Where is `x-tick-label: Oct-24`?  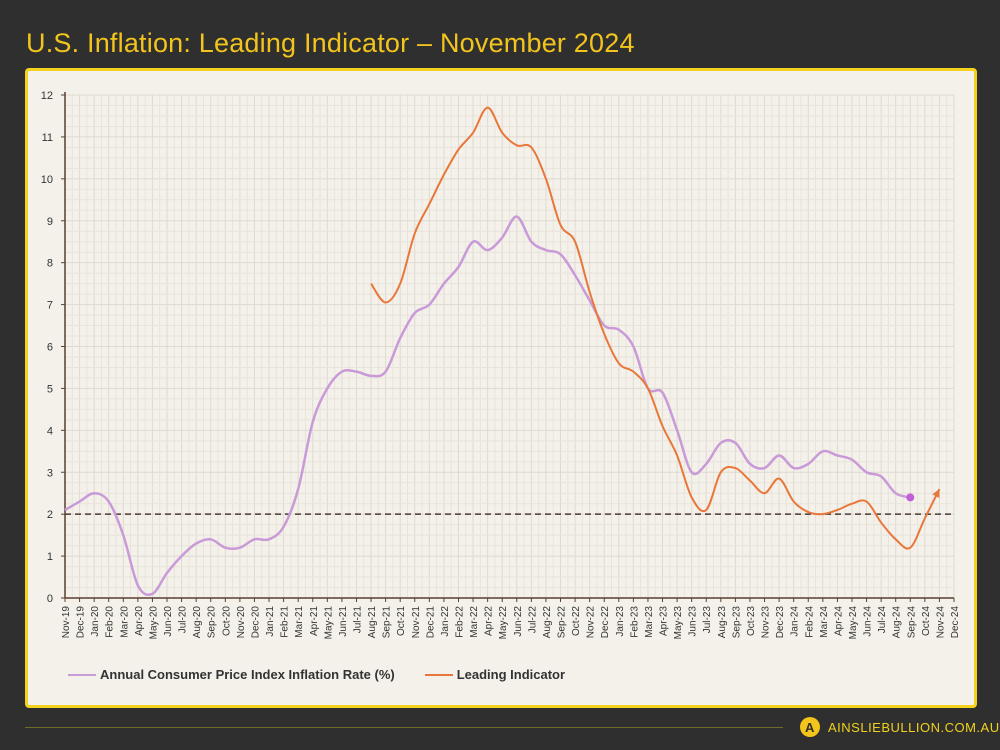
x-tick-label: Oct-24 is located at coordinates (926, 621).